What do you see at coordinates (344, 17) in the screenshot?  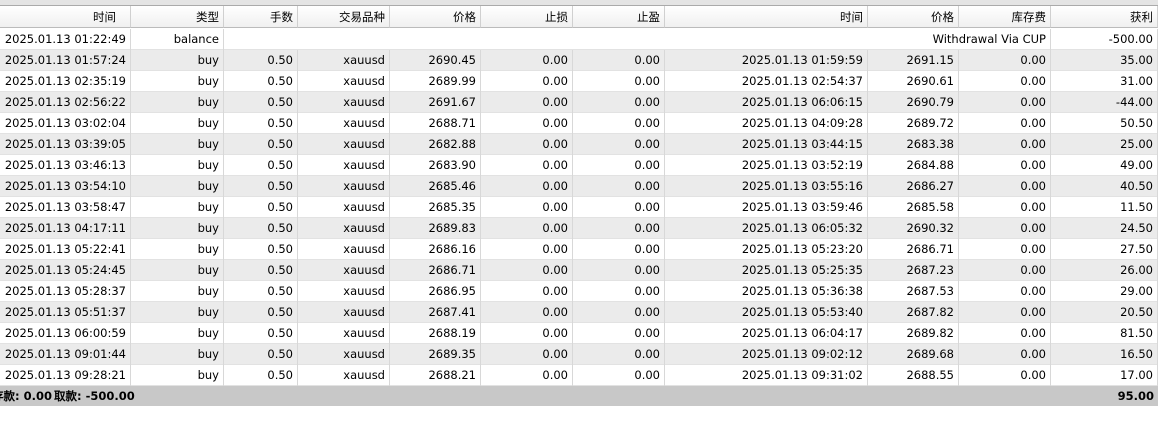 I see `column-header: 交易品种` at bounding box center [344, 17].